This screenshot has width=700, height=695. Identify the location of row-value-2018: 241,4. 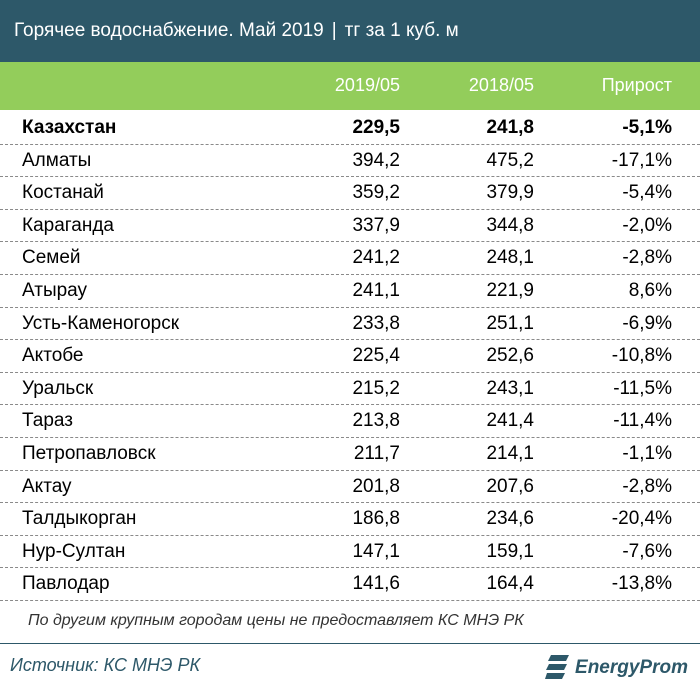
(510, 421).